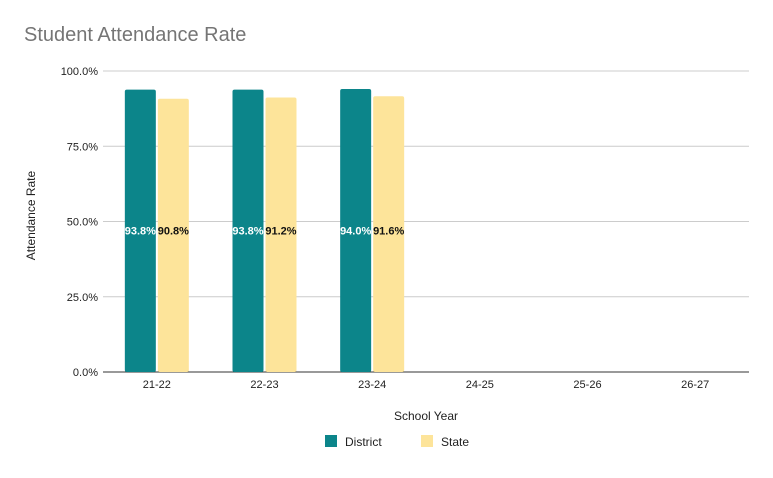  I want to click on data-label: 90.8%, so click(173, 232).